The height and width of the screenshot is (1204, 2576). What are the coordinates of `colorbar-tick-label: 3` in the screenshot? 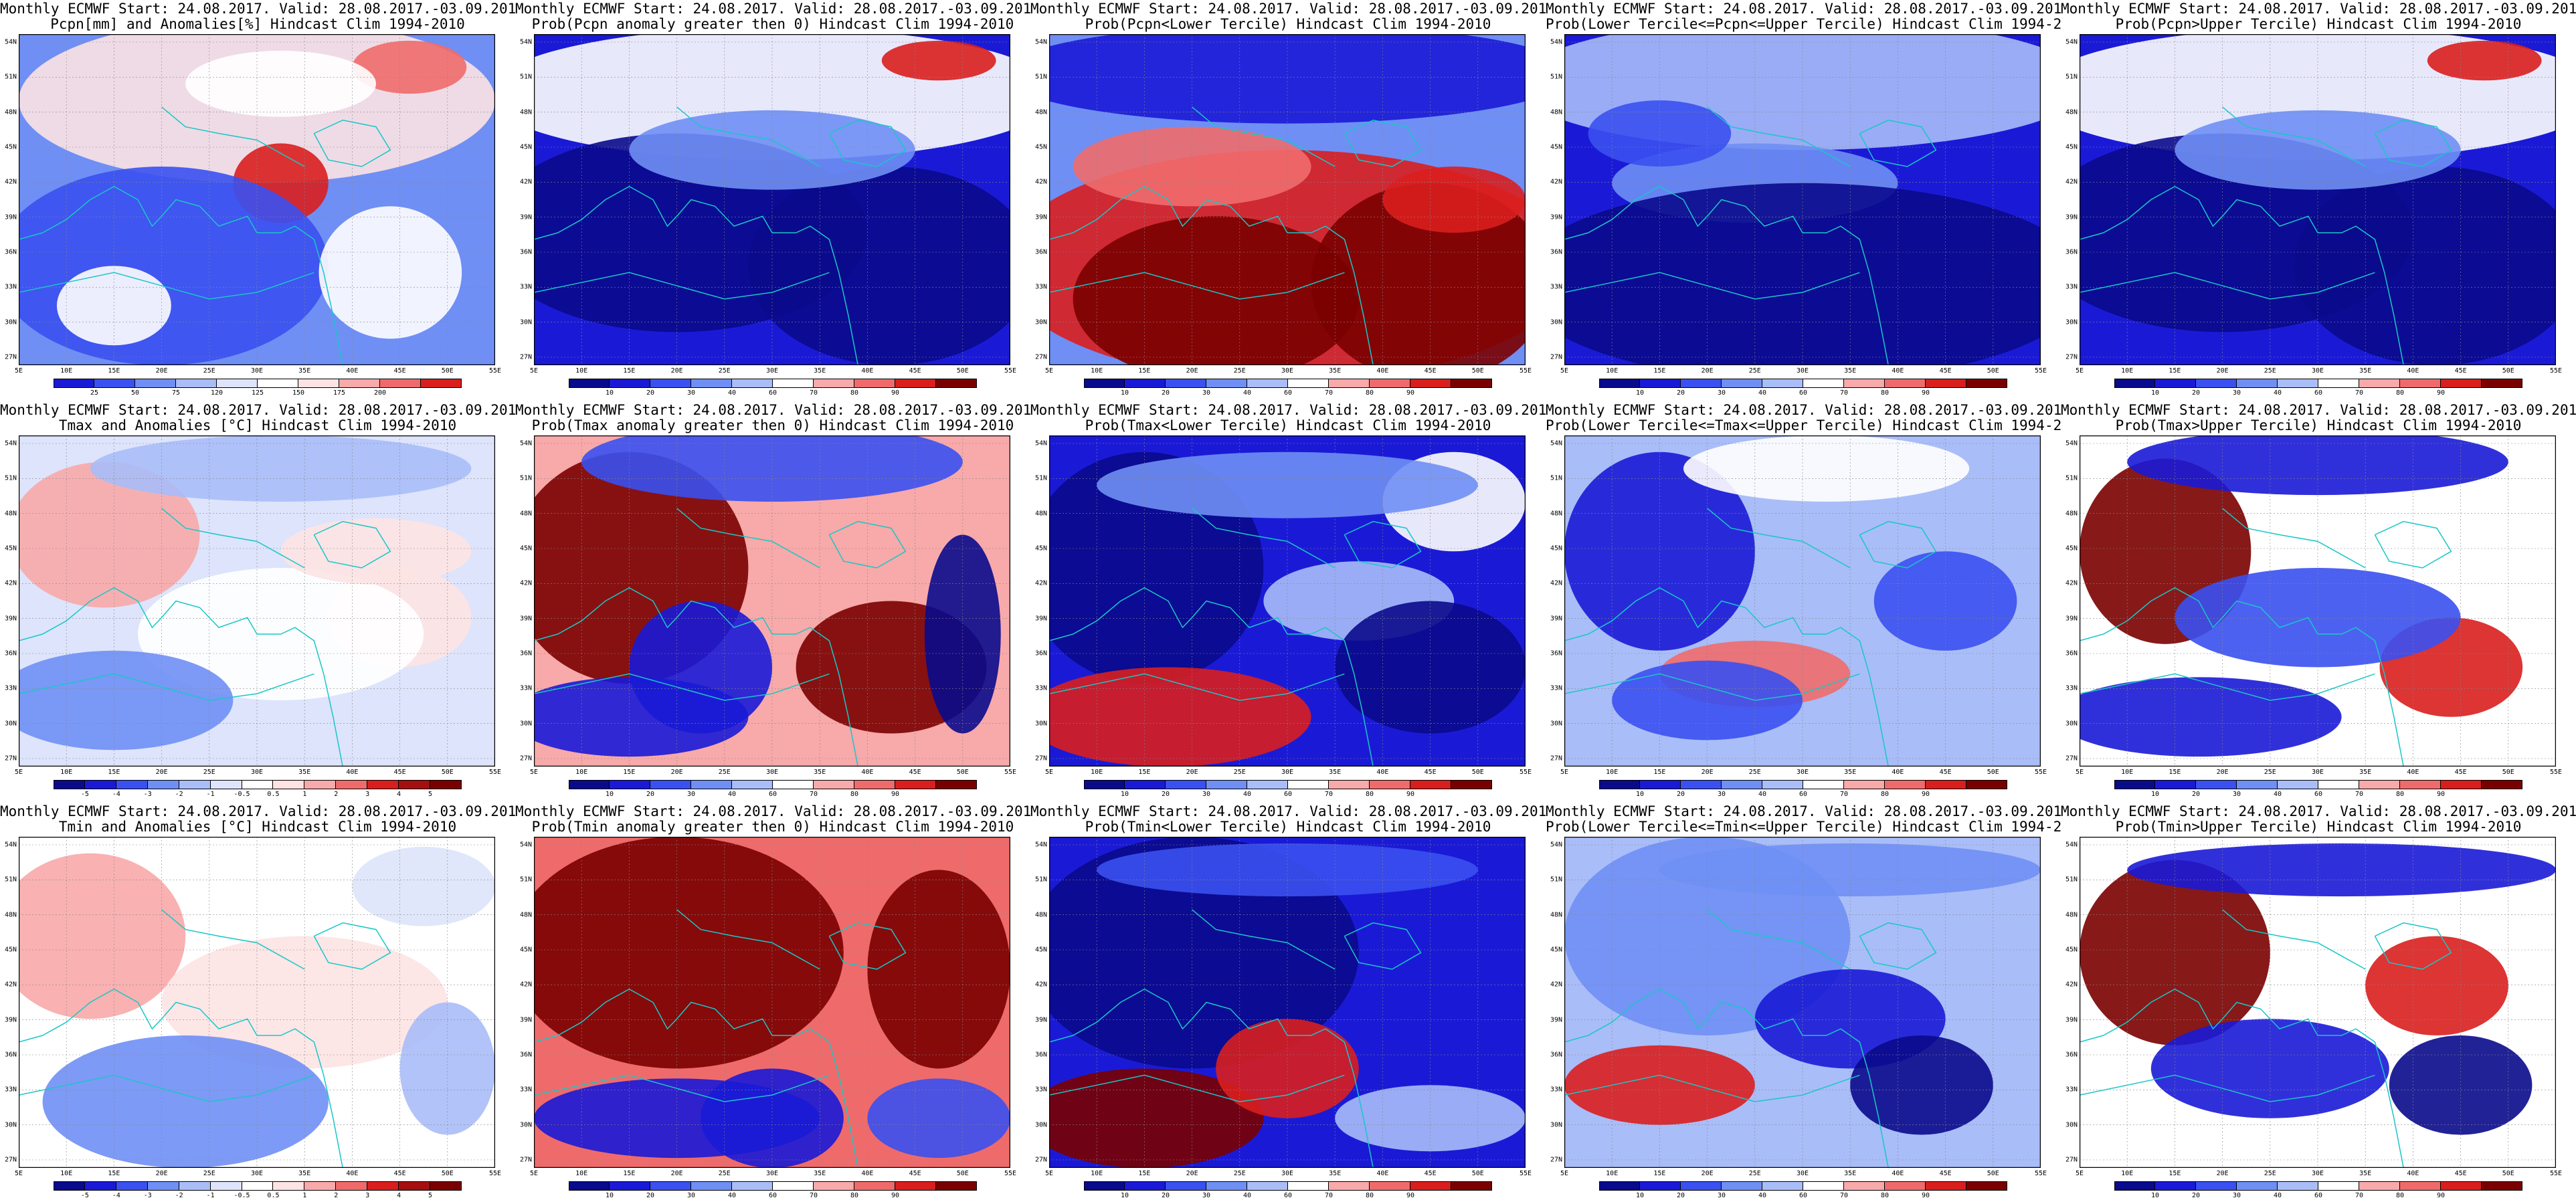 It's located at (367, 794).